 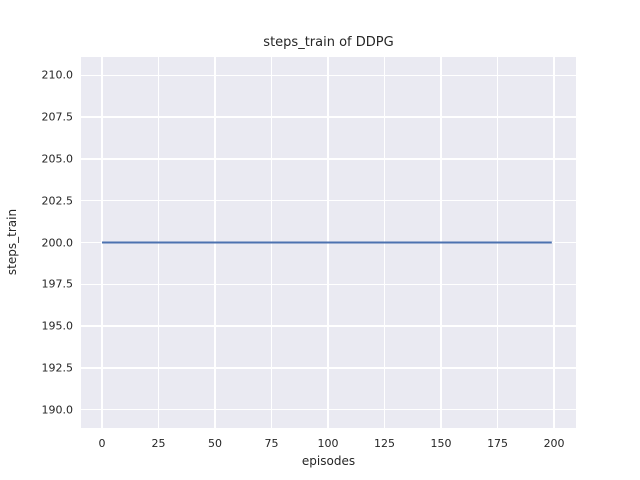 What do you see at coordinates (102, 443) in the screenshot?
I see `x-tick-label: 0` at bounding box center [102, 443].